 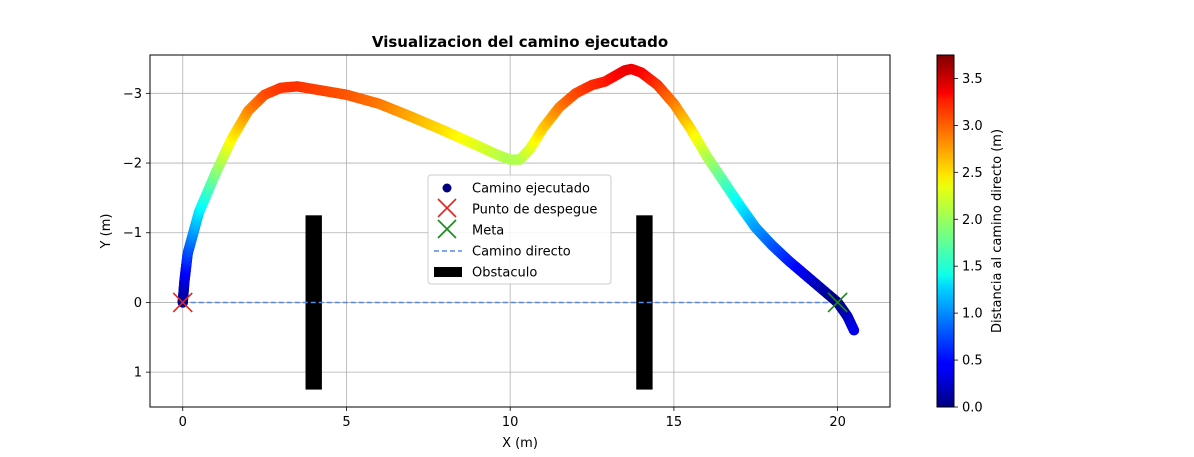 What do you see at coordinates (644, 302) in the screenshot?
I see `obstacle-rect` at bounding box center [644, 302].